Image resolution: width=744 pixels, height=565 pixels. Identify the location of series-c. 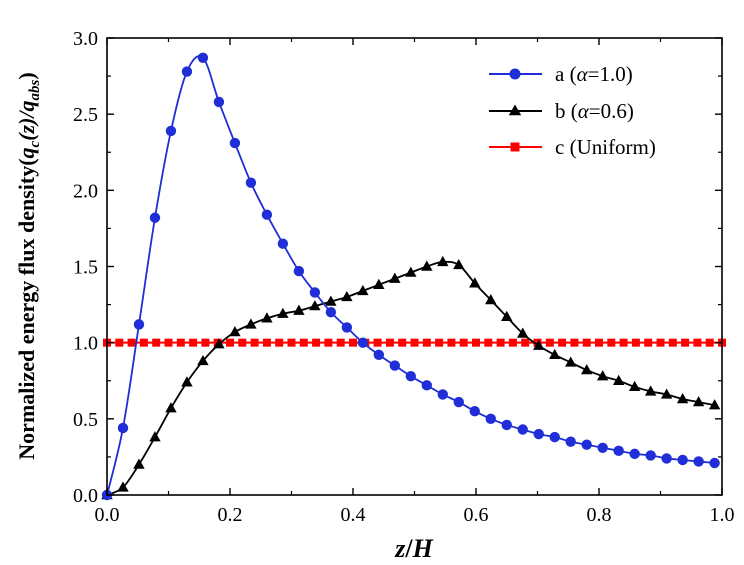
(414, 342).